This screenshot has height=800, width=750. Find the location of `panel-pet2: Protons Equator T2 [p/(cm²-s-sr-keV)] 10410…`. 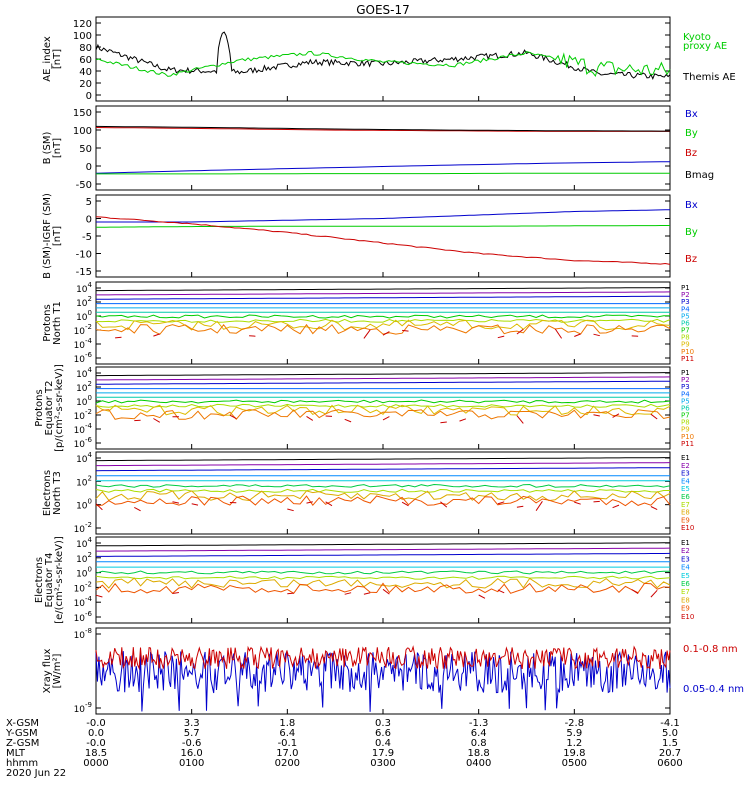

panel-pet2: Protons Equator T2 [p/(cm²-s-sr-keV)] 10410… is located at coordinates (364, 408).